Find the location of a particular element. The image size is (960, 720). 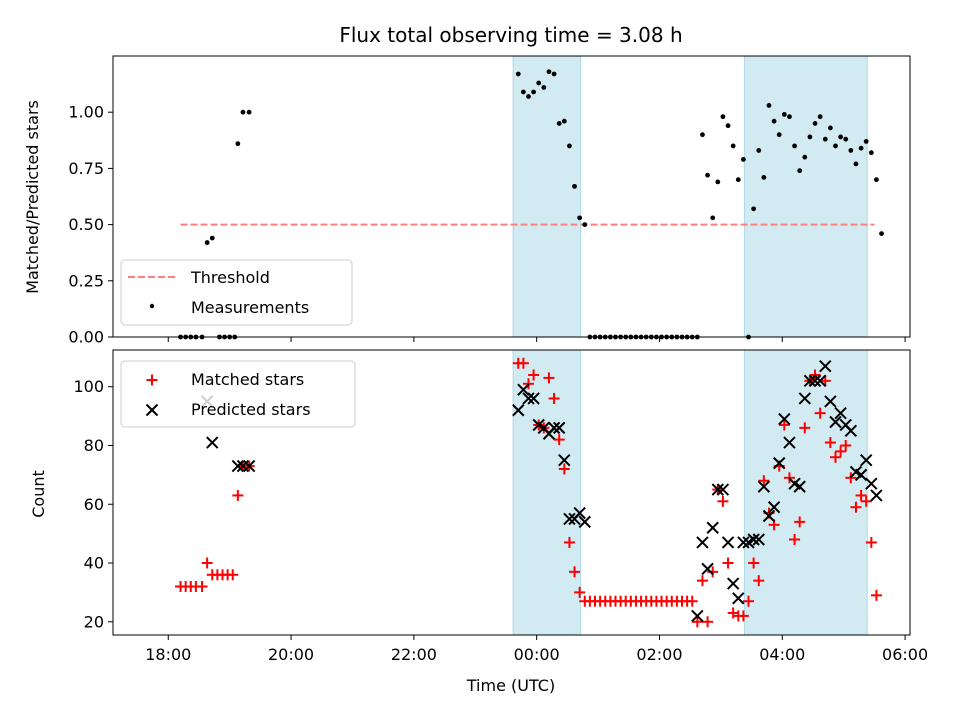

y-tick-label: 100 is located at coordinates (88, 386).